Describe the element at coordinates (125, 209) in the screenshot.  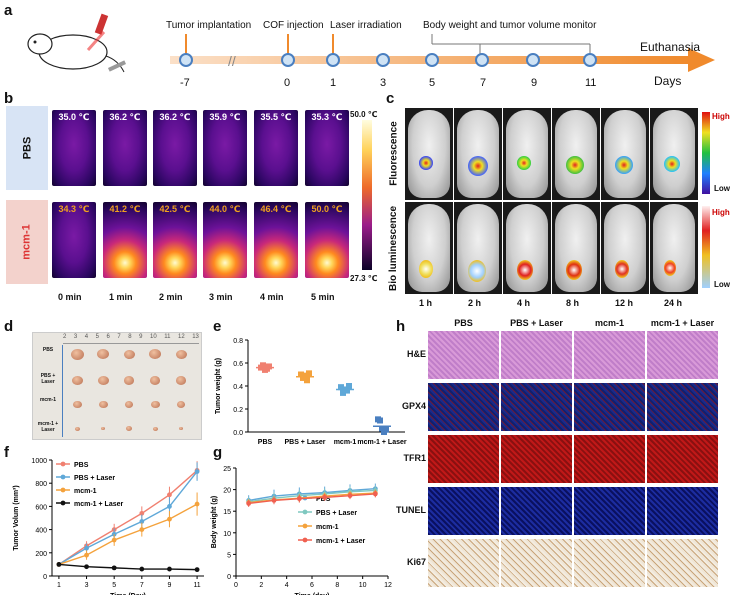
I see `temperature-label: 41.2 ℃` at that location.